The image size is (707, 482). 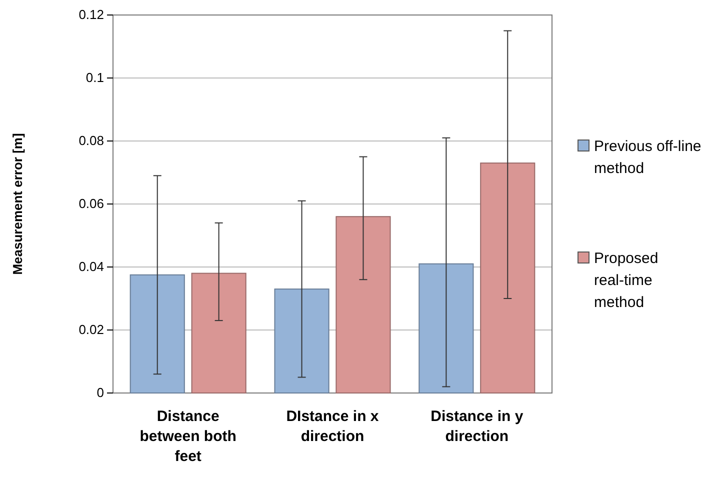 I want to click on legend-label: Previous off-line method, so click(x=648, y=157).